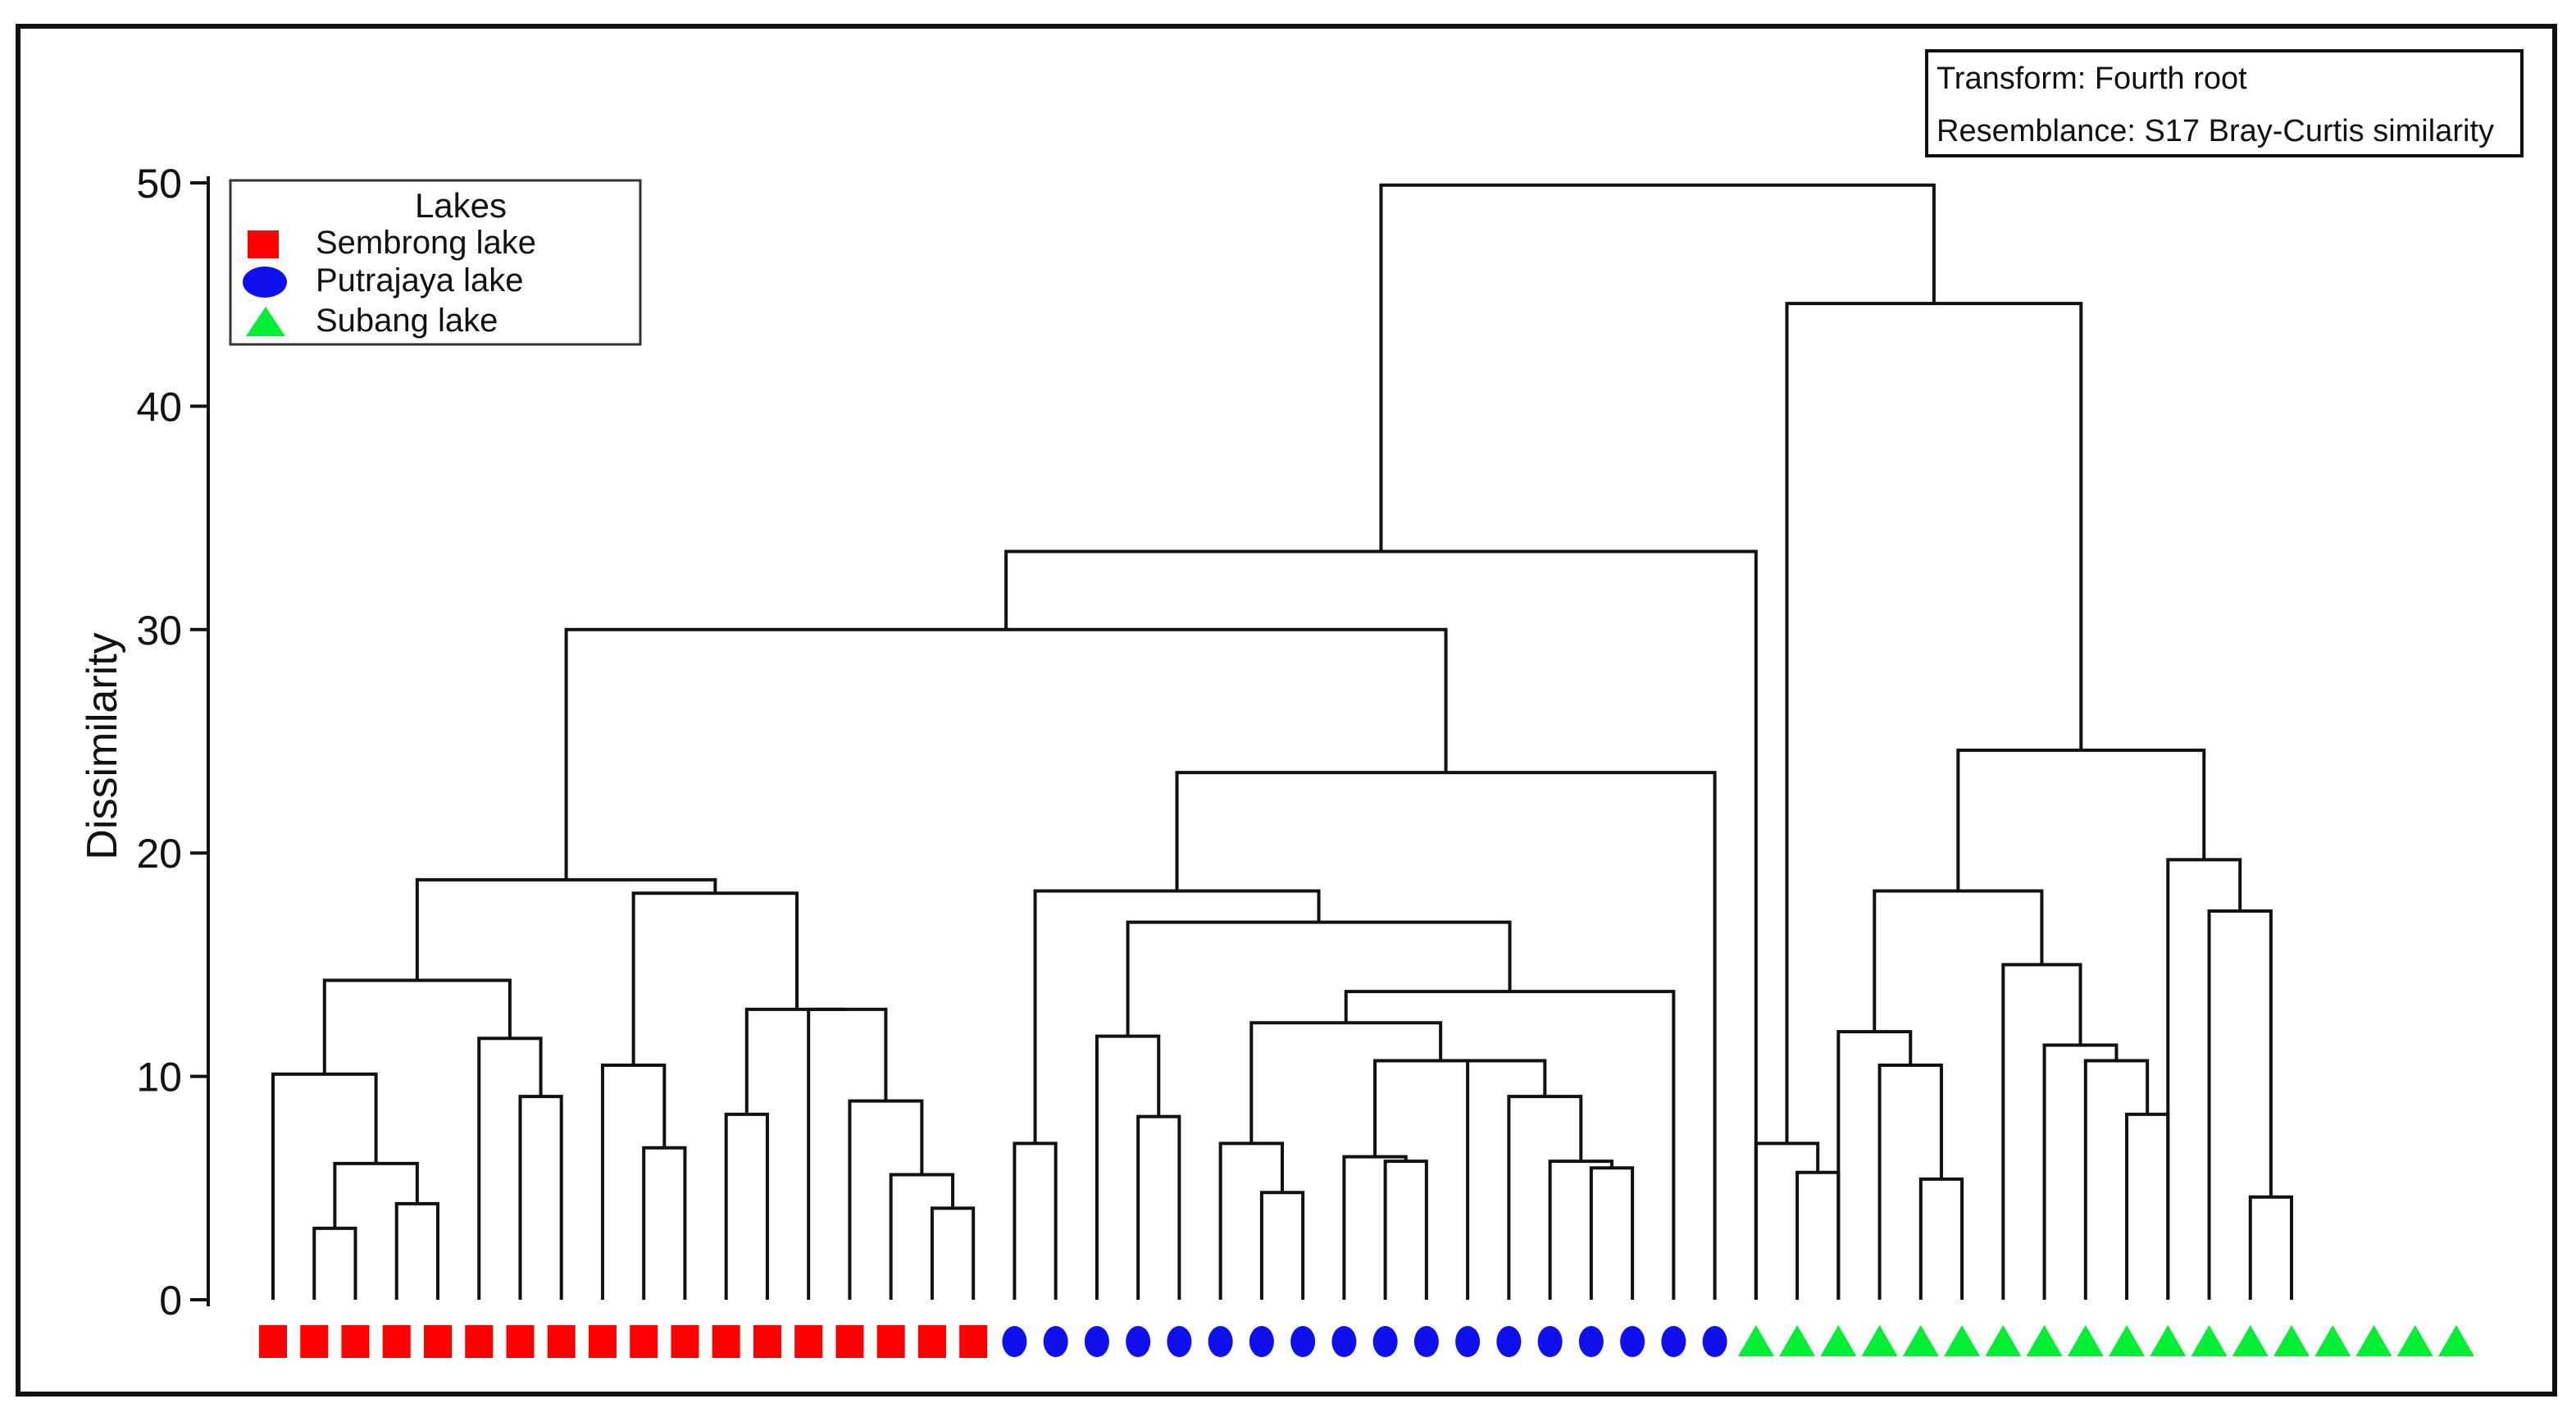  I want to click on info-box-frame, so click(2224, 103).